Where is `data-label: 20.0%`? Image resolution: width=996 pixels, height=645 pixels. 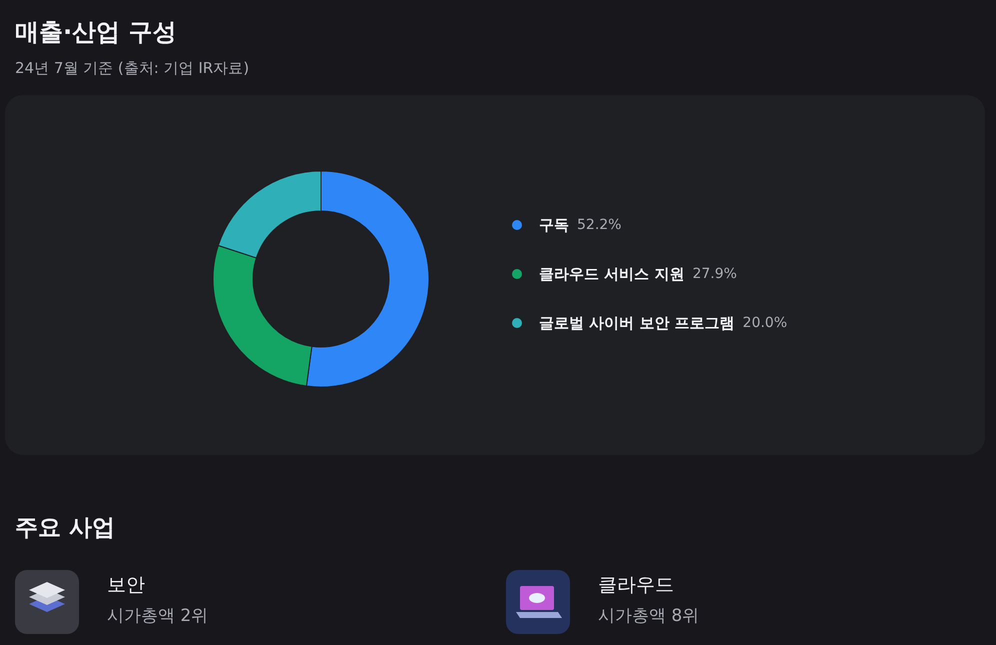 data-label: 20.0% is located at coordinates (765, 323).